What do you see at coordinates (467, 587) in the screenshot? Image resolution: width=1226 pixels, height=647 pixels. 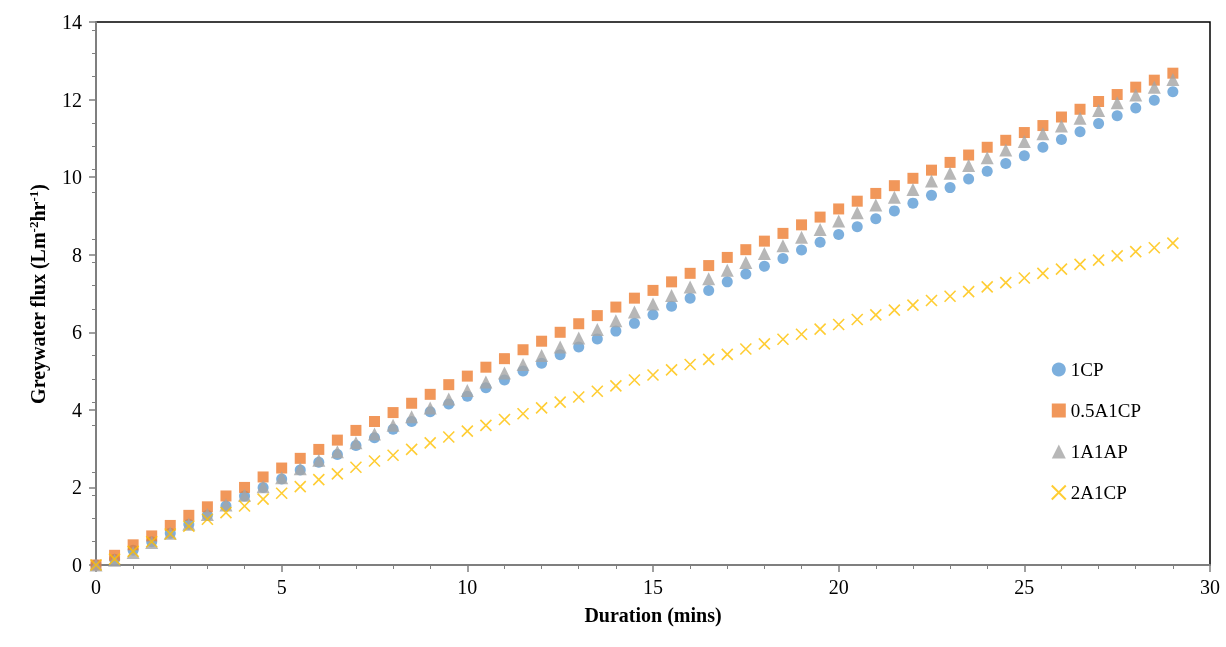 I see `x-tick-label: 10` at bounding box center [467, 587].